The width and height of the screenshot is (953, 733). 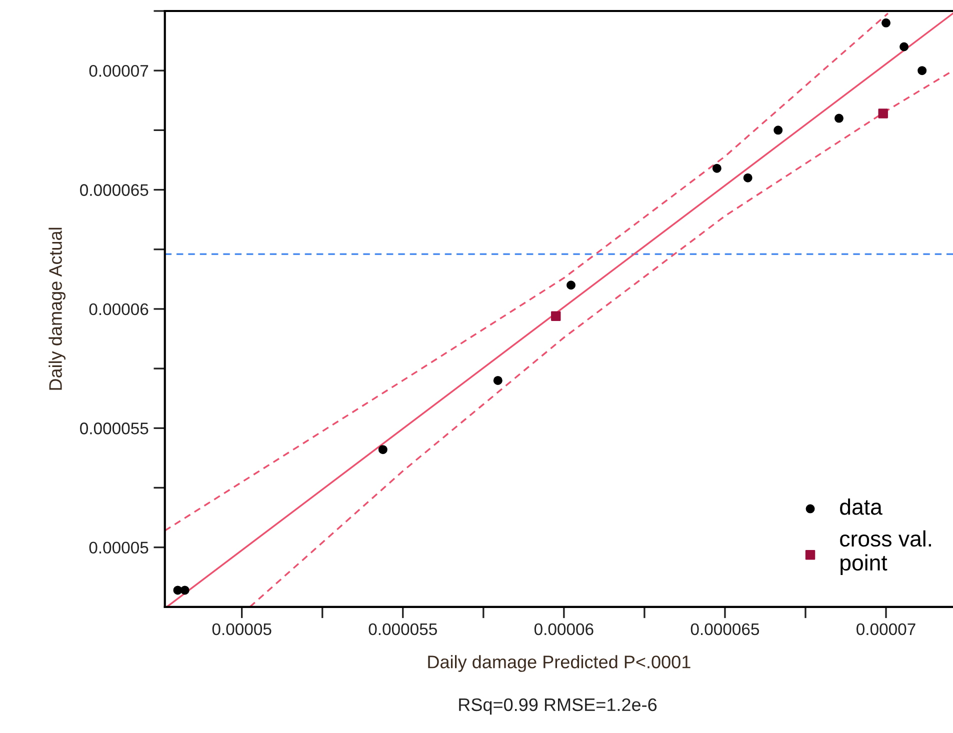 What do you see at coordinates (564, 629) in the screenshot?
I see `x-tick-label: 0.00006` at bounding box center [564, 629].